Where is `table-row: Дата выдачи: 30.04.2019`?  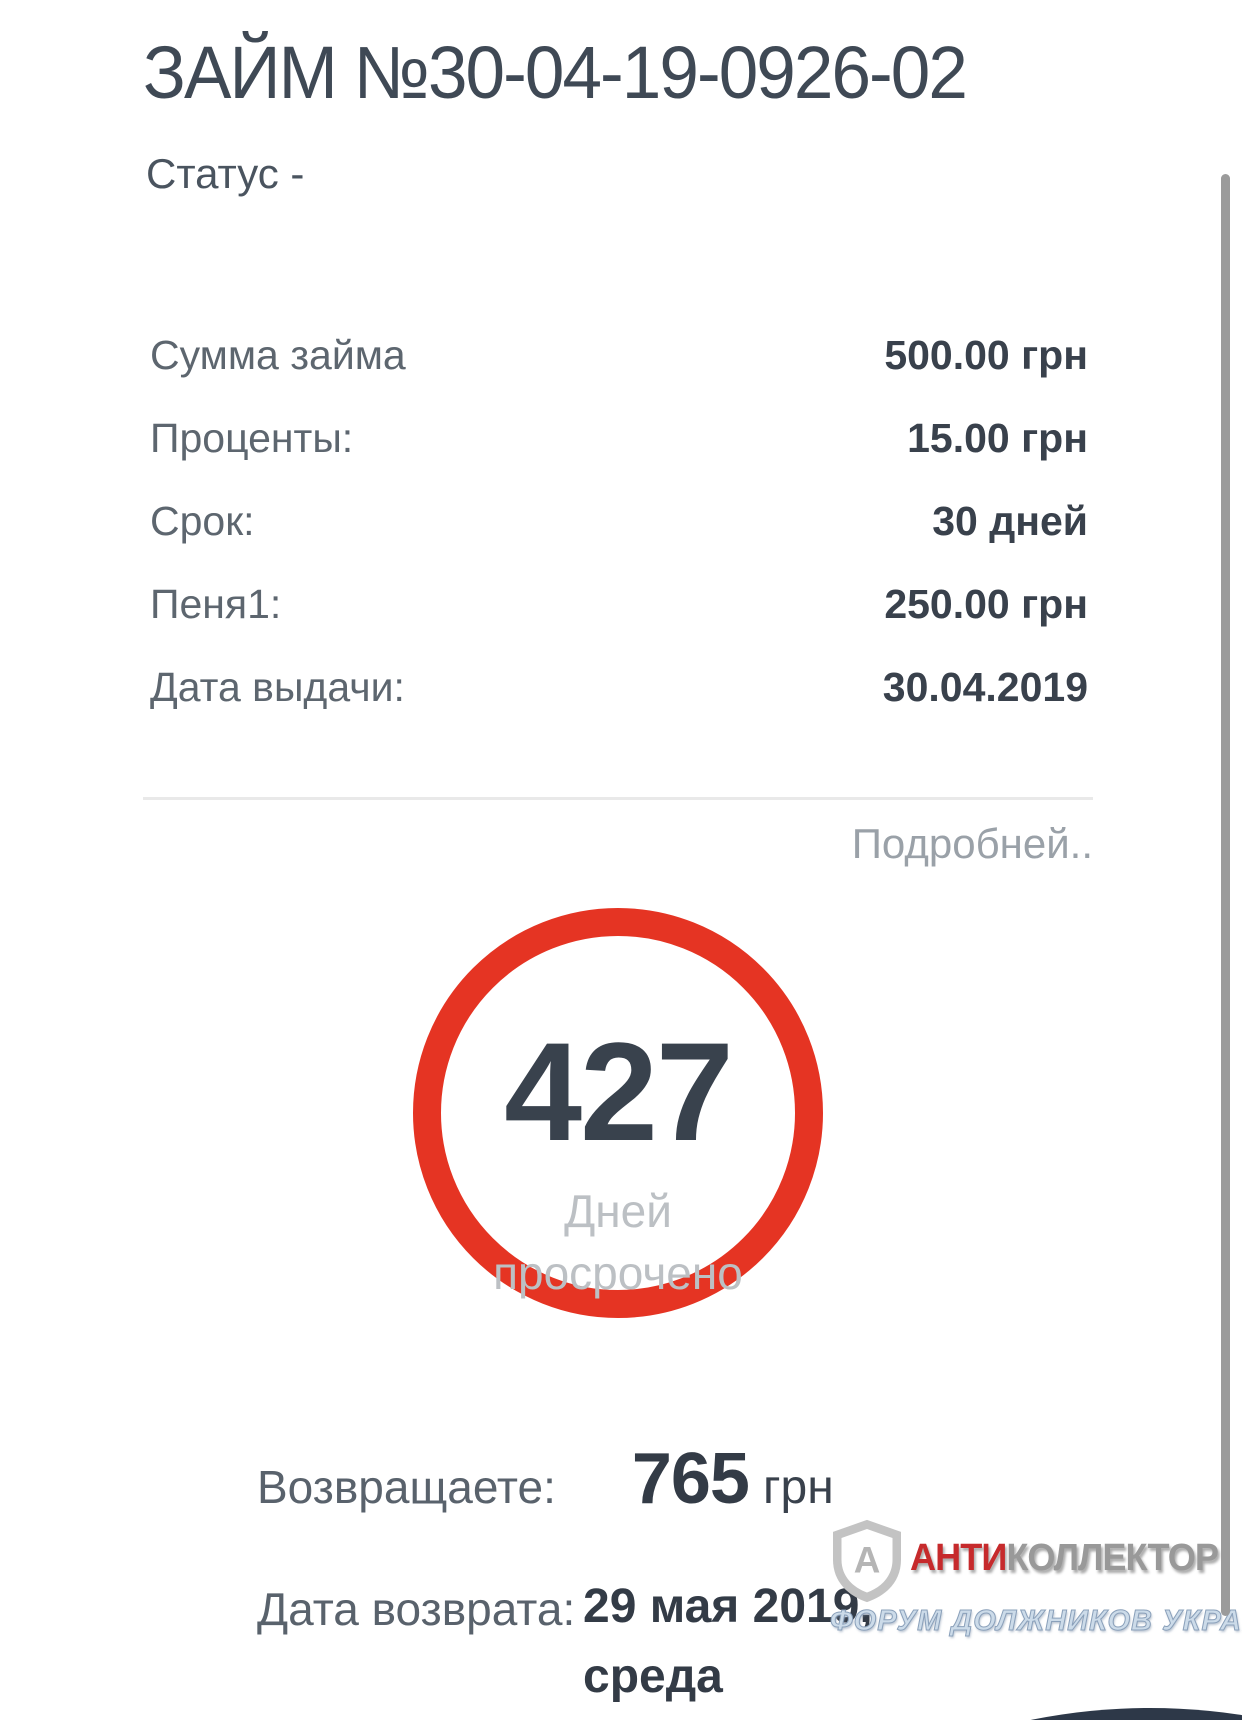
table-row: Дата выдачи: 30.04.2019 is located at coordinates (619, 687).